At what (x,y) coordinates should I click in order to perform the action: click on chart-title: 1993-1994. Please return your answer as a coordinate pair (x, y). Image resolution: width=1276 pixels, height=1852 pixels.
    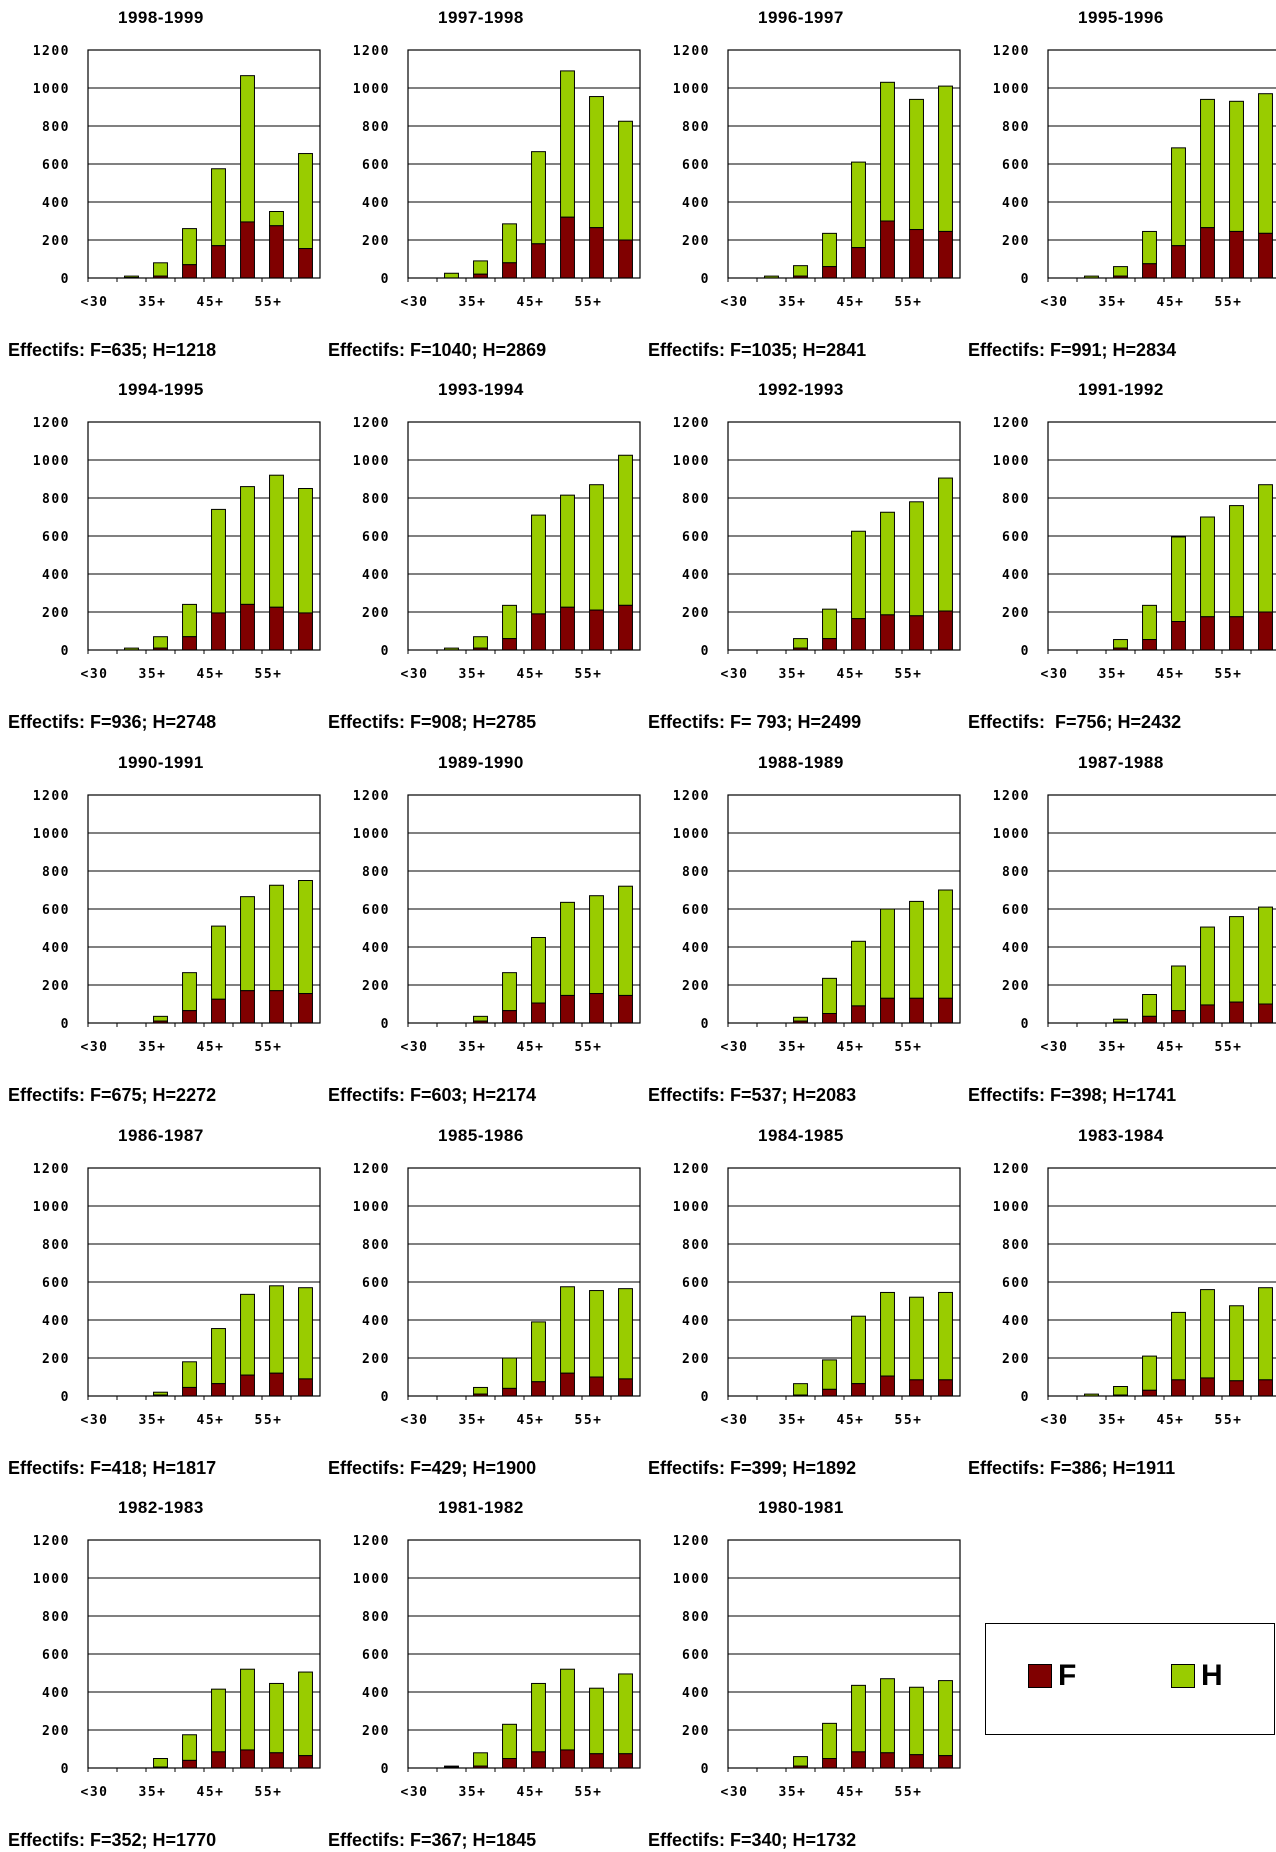
    Looking at the image, I should click on (481, 389).